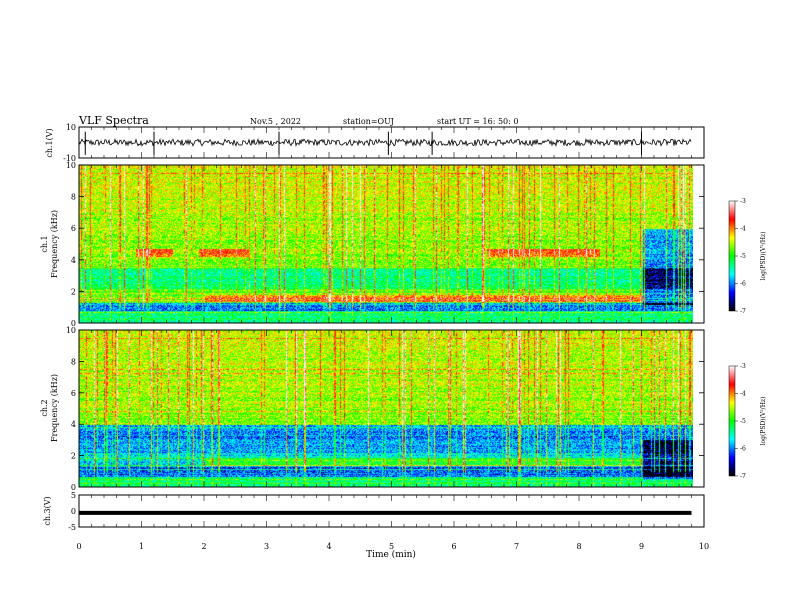 The image size is (792, 612). Describe the element at coordinates (141, 546) in the screenshot. I see `xtick-label: 1` at that location.